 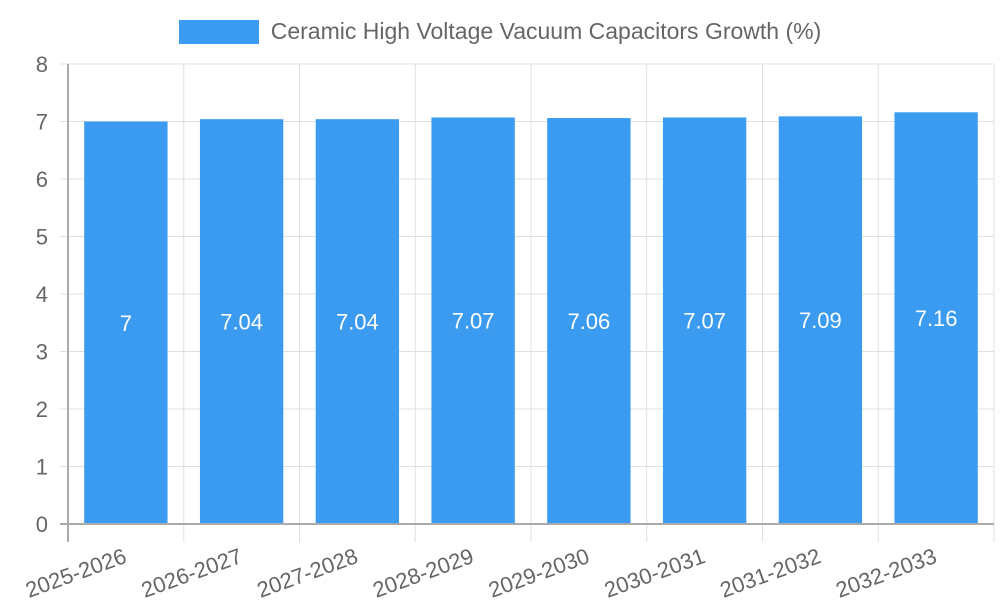 What do you see at coordinates (42, 122) in the screenshot?
I see `y-tick-label: 7` at bounding box center [42, 122].